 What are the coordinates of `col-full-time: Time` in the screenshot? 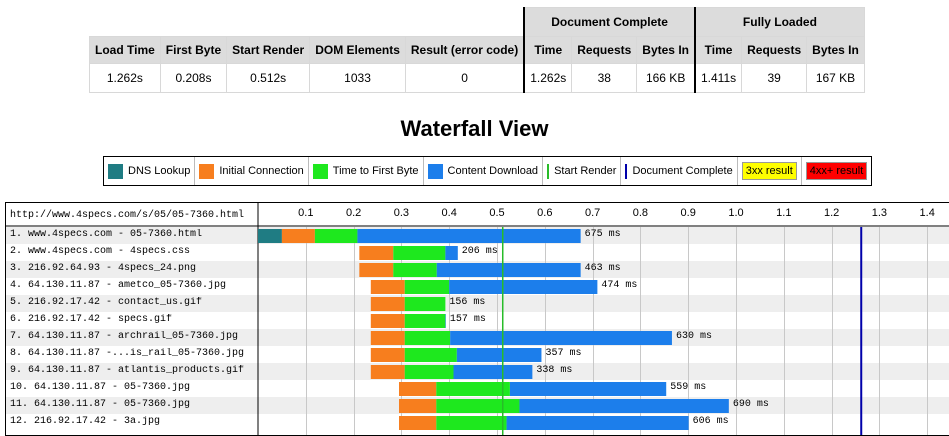 It's located at (718, 49).